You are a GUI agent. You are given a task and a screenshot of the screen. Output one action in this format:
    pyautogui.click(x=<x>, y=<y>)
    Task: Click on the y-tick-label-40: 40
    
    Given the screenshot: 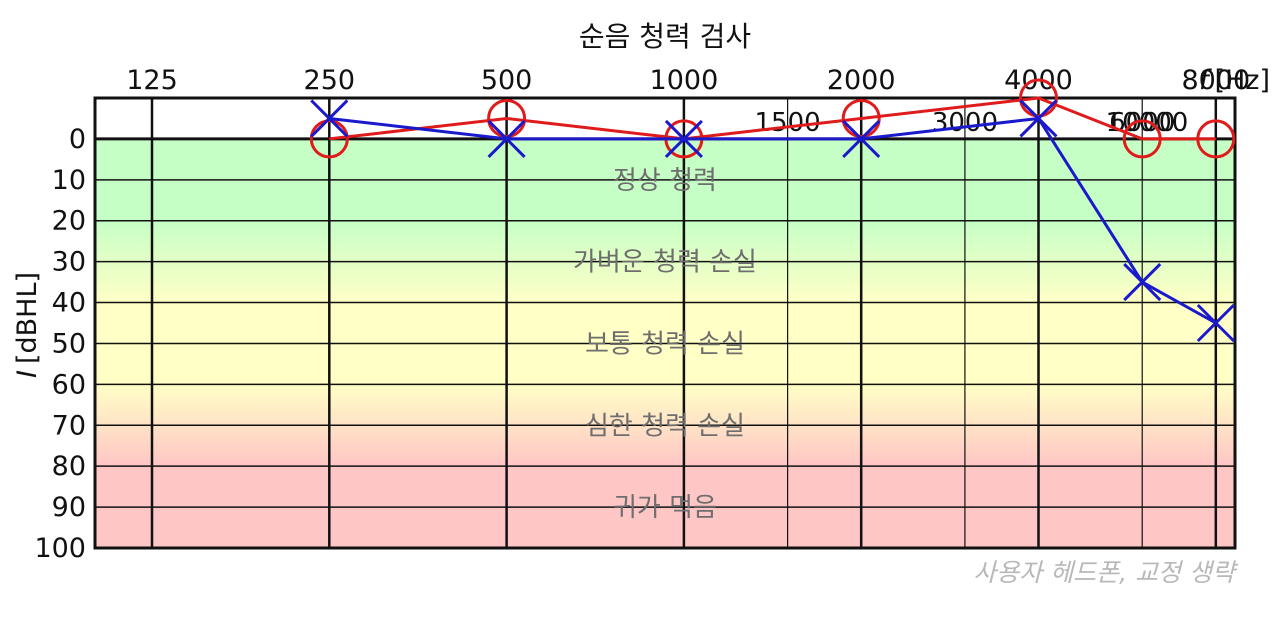 What is the action you would take?
    pyautogui.click(x=69, y=303)
    